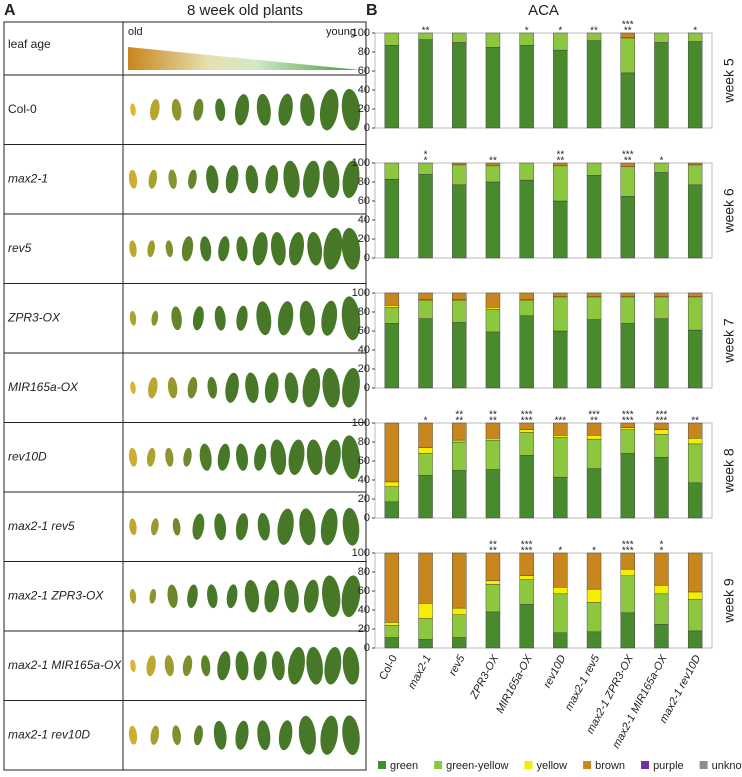 The image size is (742, 777). Describe the element at coordinates (364, 442) in the screenshot. I see `y-tick-label: 80` at that location.